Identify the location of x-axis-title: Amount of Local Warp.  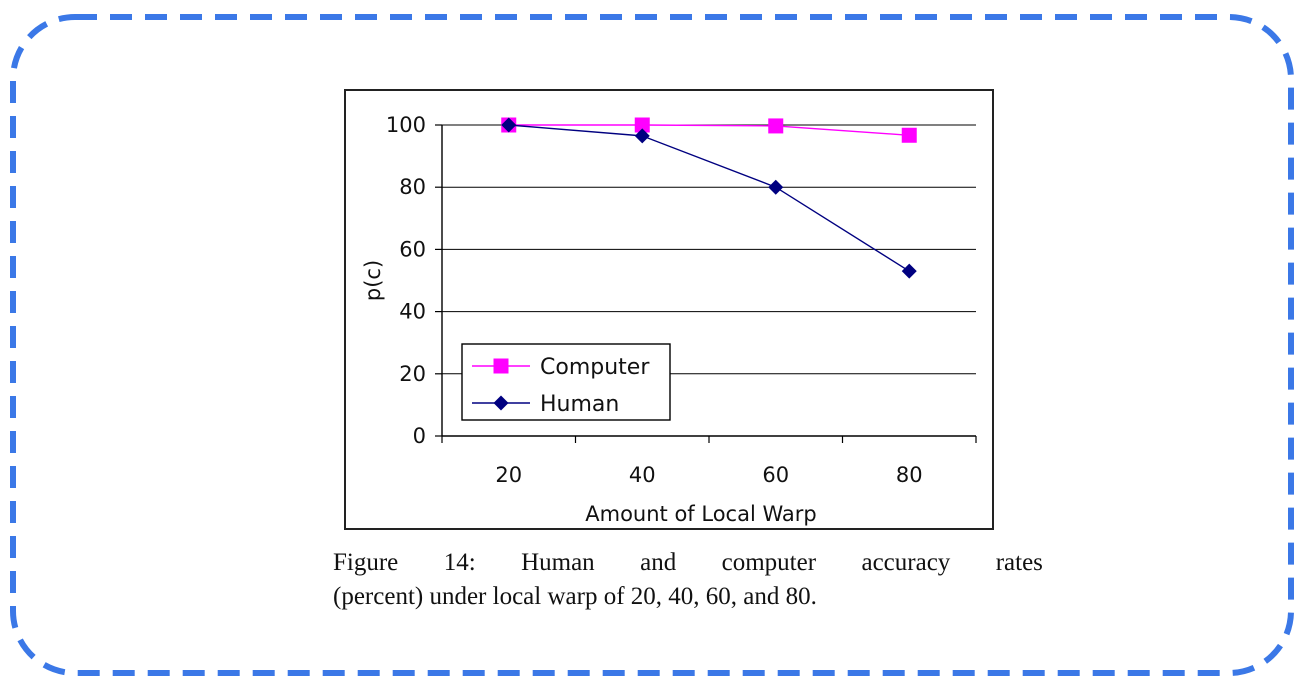
(700, 514).